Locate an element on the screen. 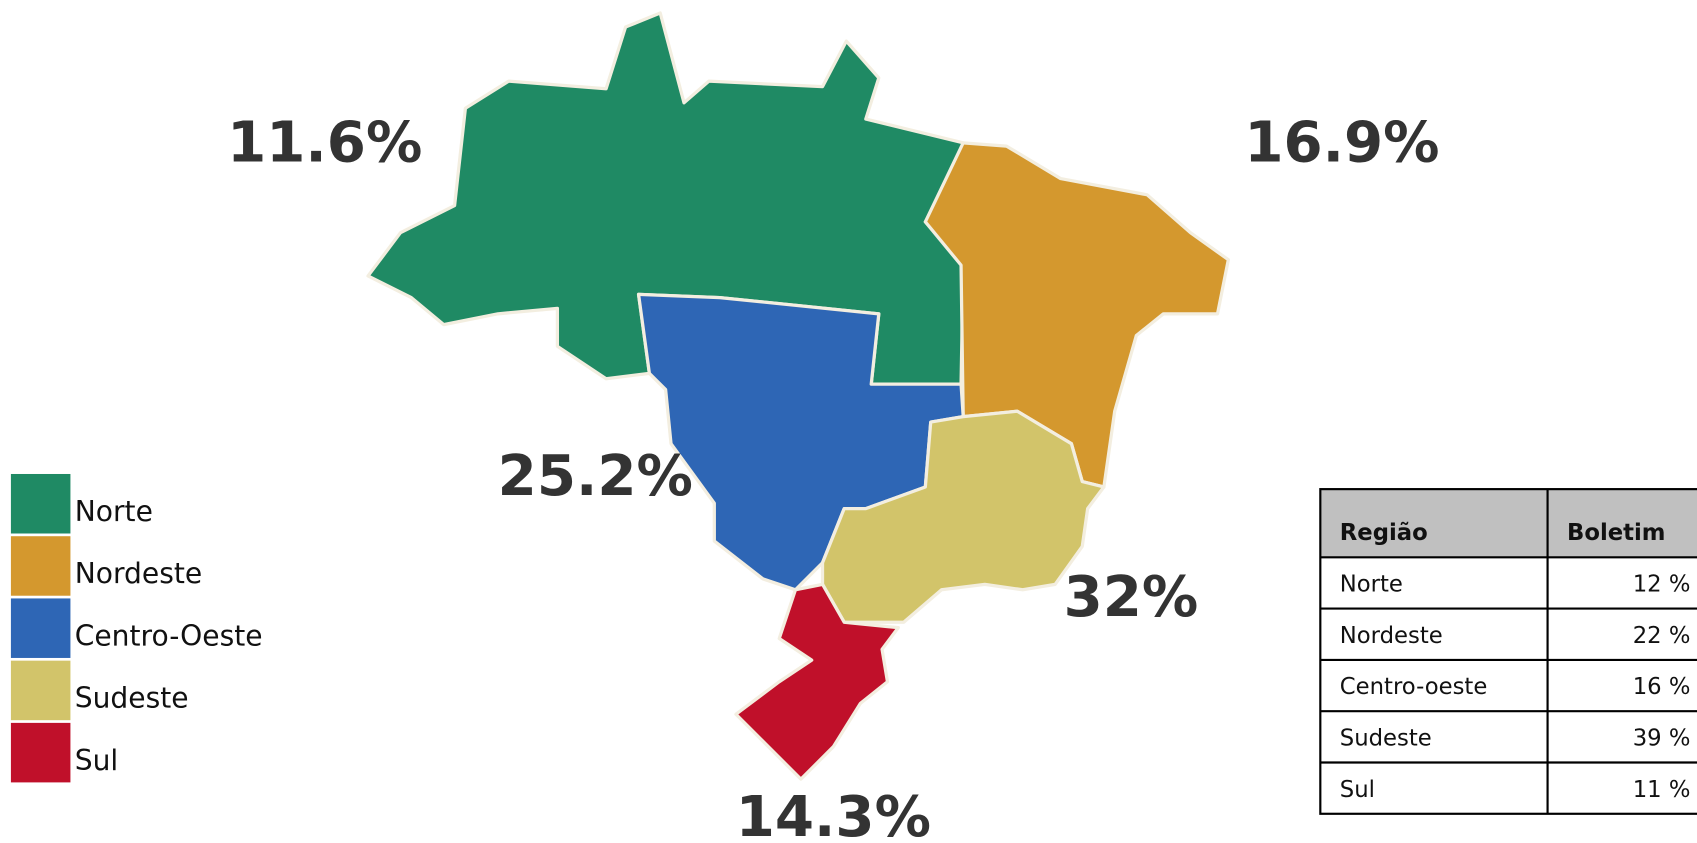 This screenshot has width=1697, height=843. table-border is located at coordinates (1508, 651).